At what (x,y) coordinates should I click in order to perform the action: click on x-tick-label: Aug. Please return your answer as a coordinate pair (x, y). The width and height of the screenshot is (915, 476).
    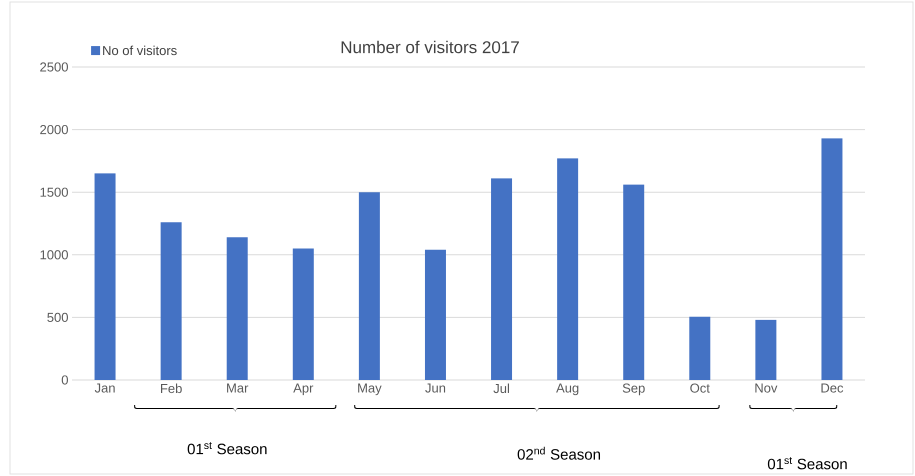
    Looking at the image, I should click on (567, 390).